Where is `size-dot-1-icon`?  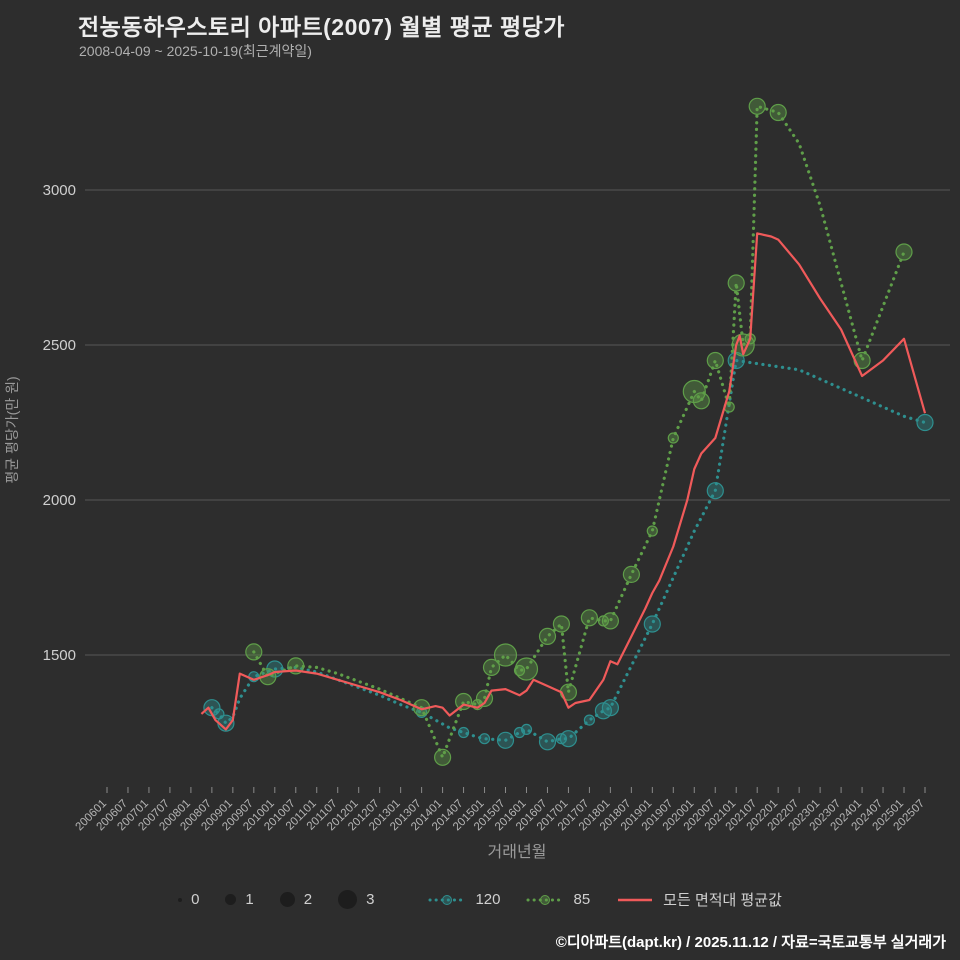 size-dot-1-icon is located at coordinates (231, 899).